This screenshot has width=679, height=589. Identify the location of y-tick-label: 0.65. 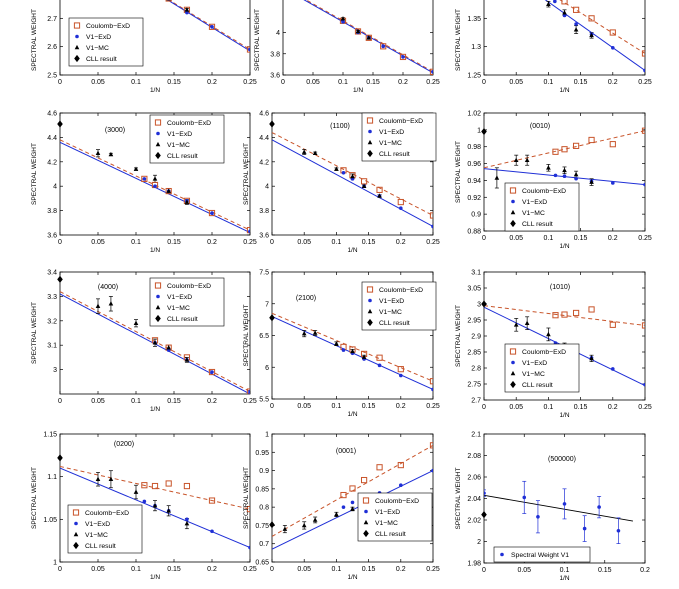
(262, 563).